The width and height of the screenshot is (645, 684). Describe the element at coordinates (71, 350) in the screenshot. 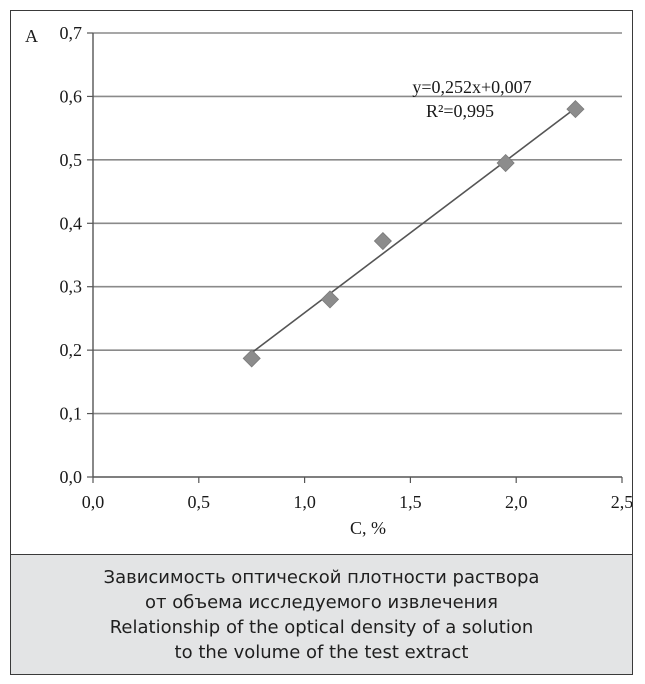

I see `y-tick-label: 0,2` at that location.